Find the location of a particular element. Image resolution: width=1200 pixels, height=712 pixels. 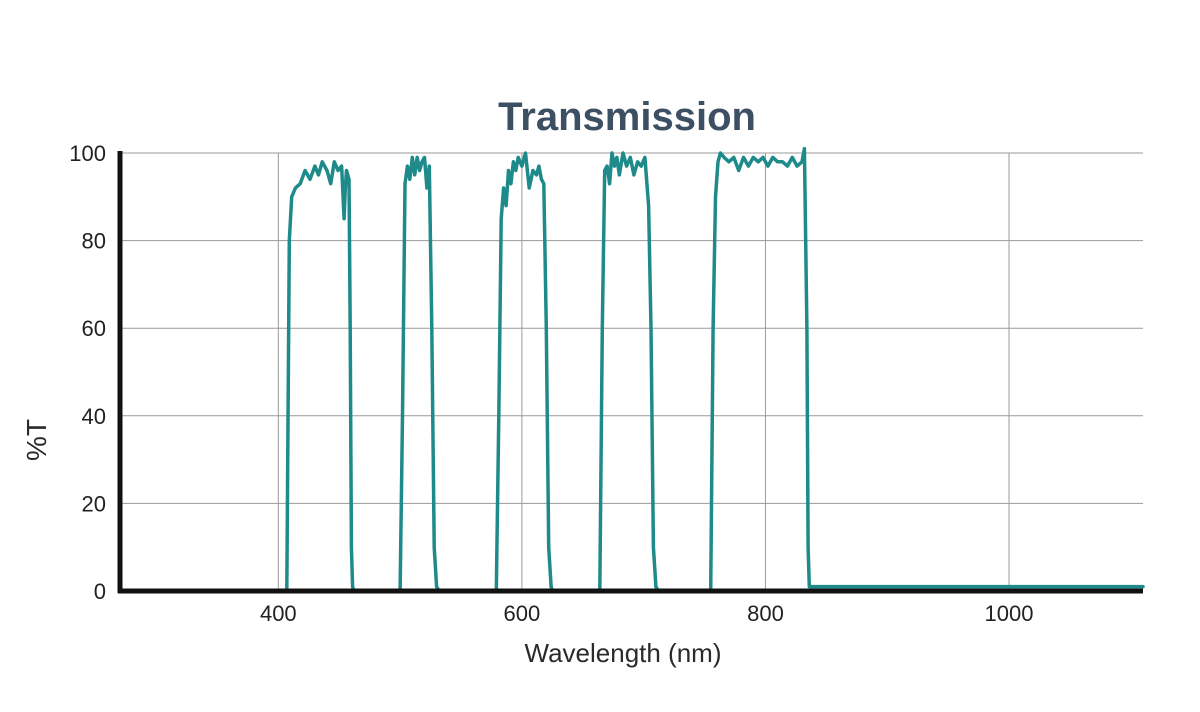

x-axis-label: Wavelength (nm) is located at coordinates (623, 653).